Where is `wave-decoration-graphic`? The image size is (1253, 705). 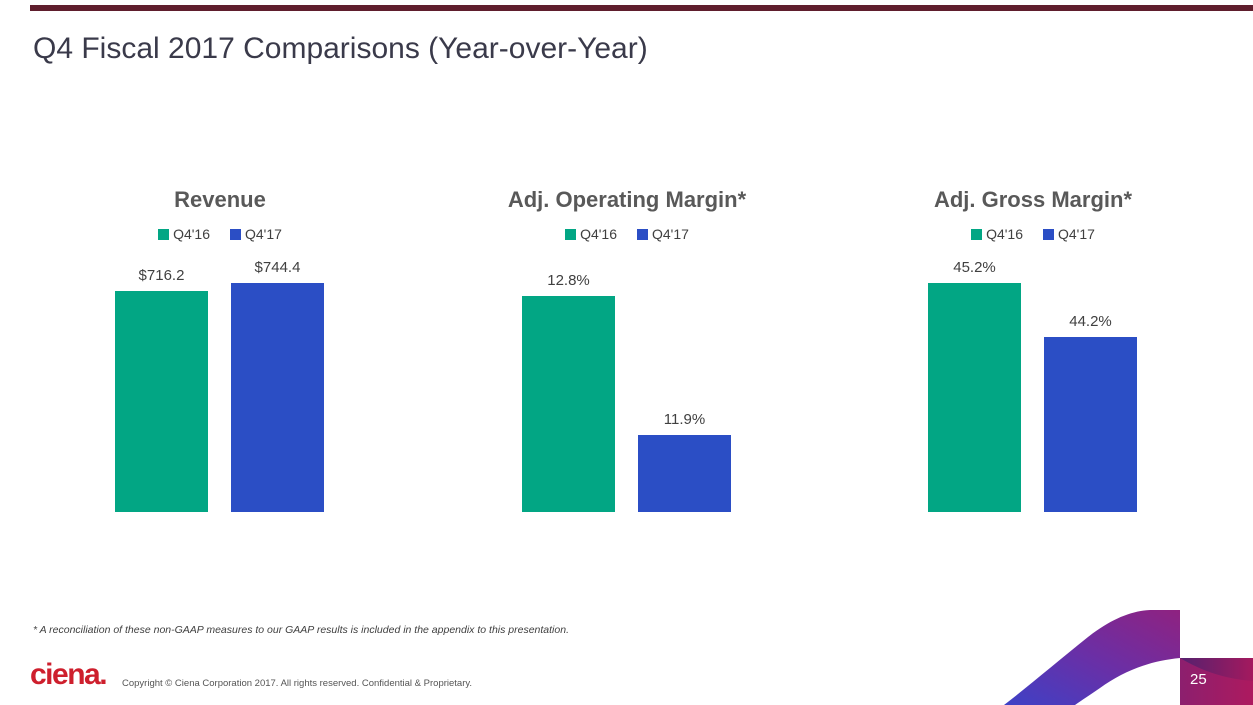 wave-decoration-graphic is located at coordinates (1128, 657).